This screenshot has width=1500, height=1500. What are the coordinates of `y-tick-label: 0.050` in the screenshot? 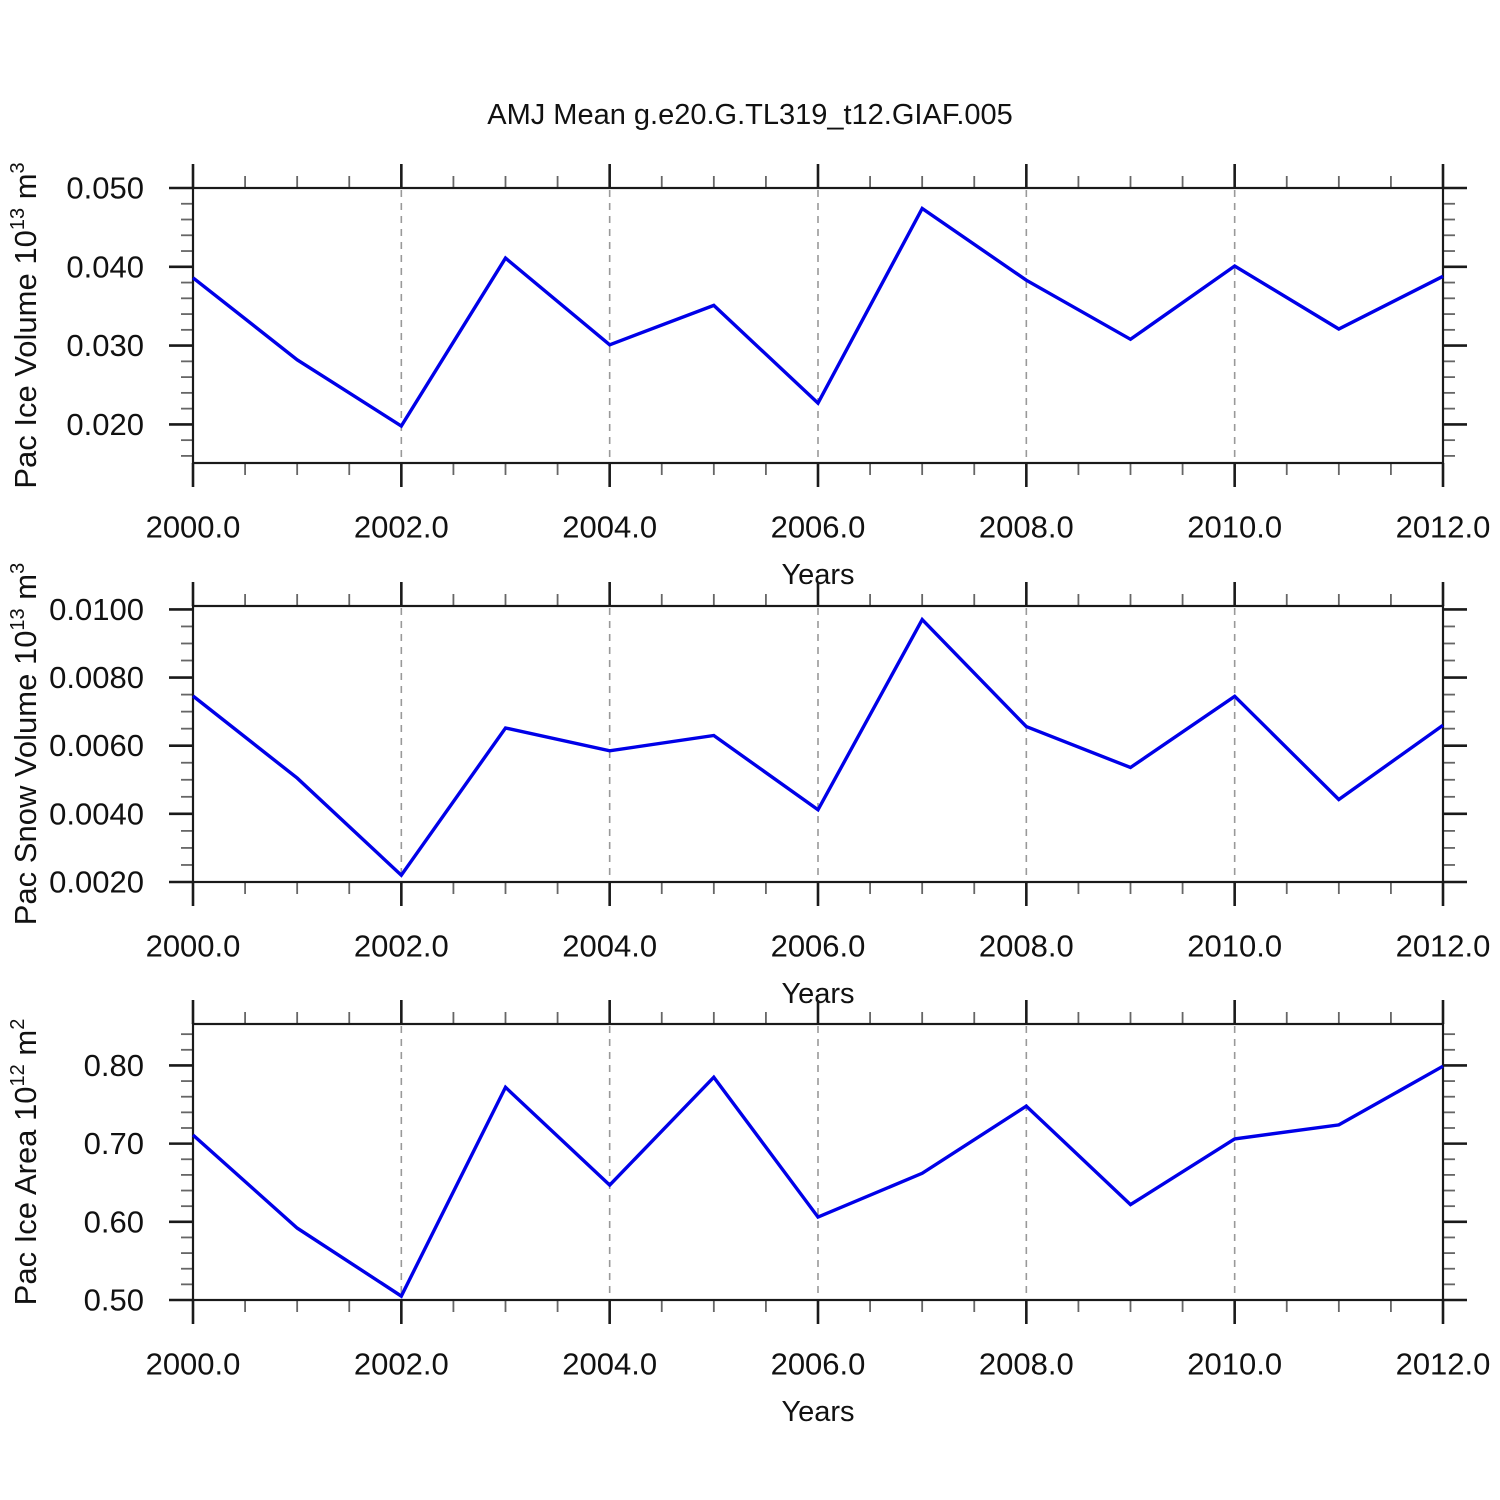 It's located at (105, 188).